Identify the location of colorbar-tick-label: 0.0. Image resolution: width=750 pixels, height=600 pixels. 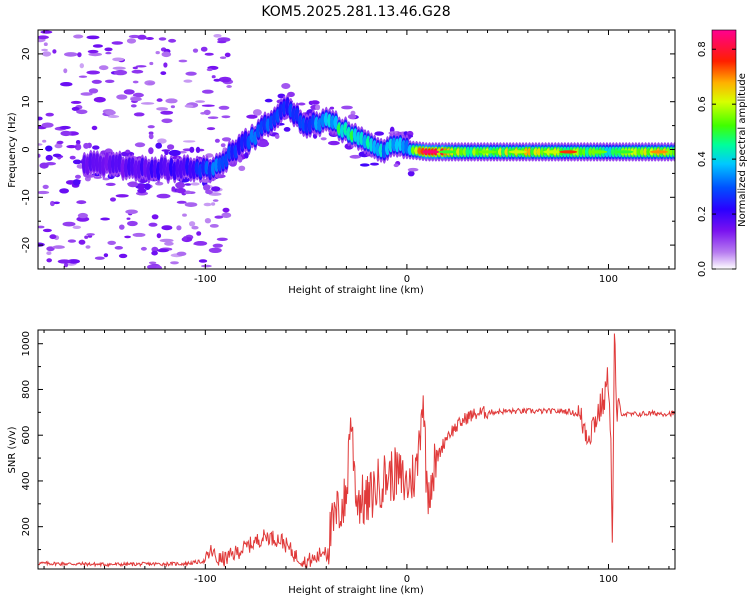
(702, 269).